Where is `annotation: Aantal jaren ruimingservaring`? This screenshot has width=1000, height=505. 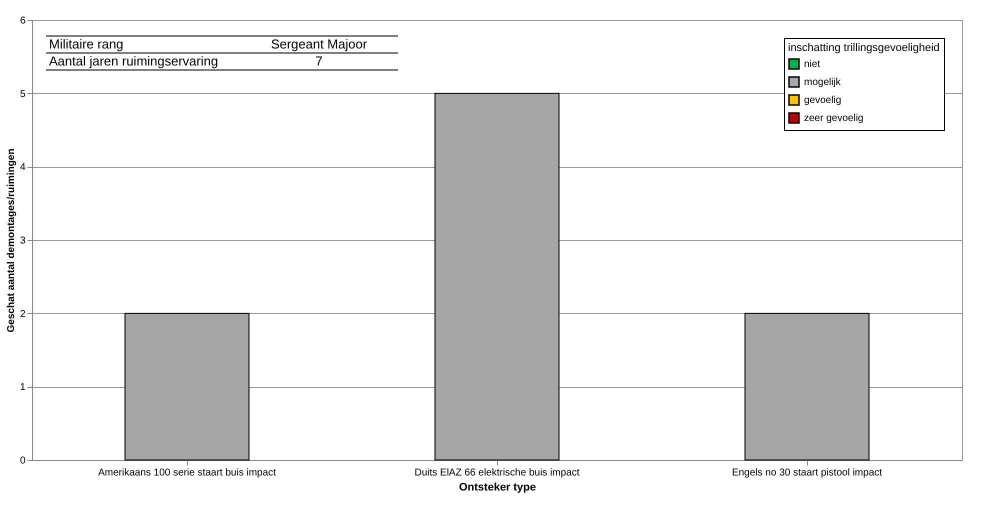
annotation: Aantal jaren ruimingservaring is located at coordinates (133, 61).